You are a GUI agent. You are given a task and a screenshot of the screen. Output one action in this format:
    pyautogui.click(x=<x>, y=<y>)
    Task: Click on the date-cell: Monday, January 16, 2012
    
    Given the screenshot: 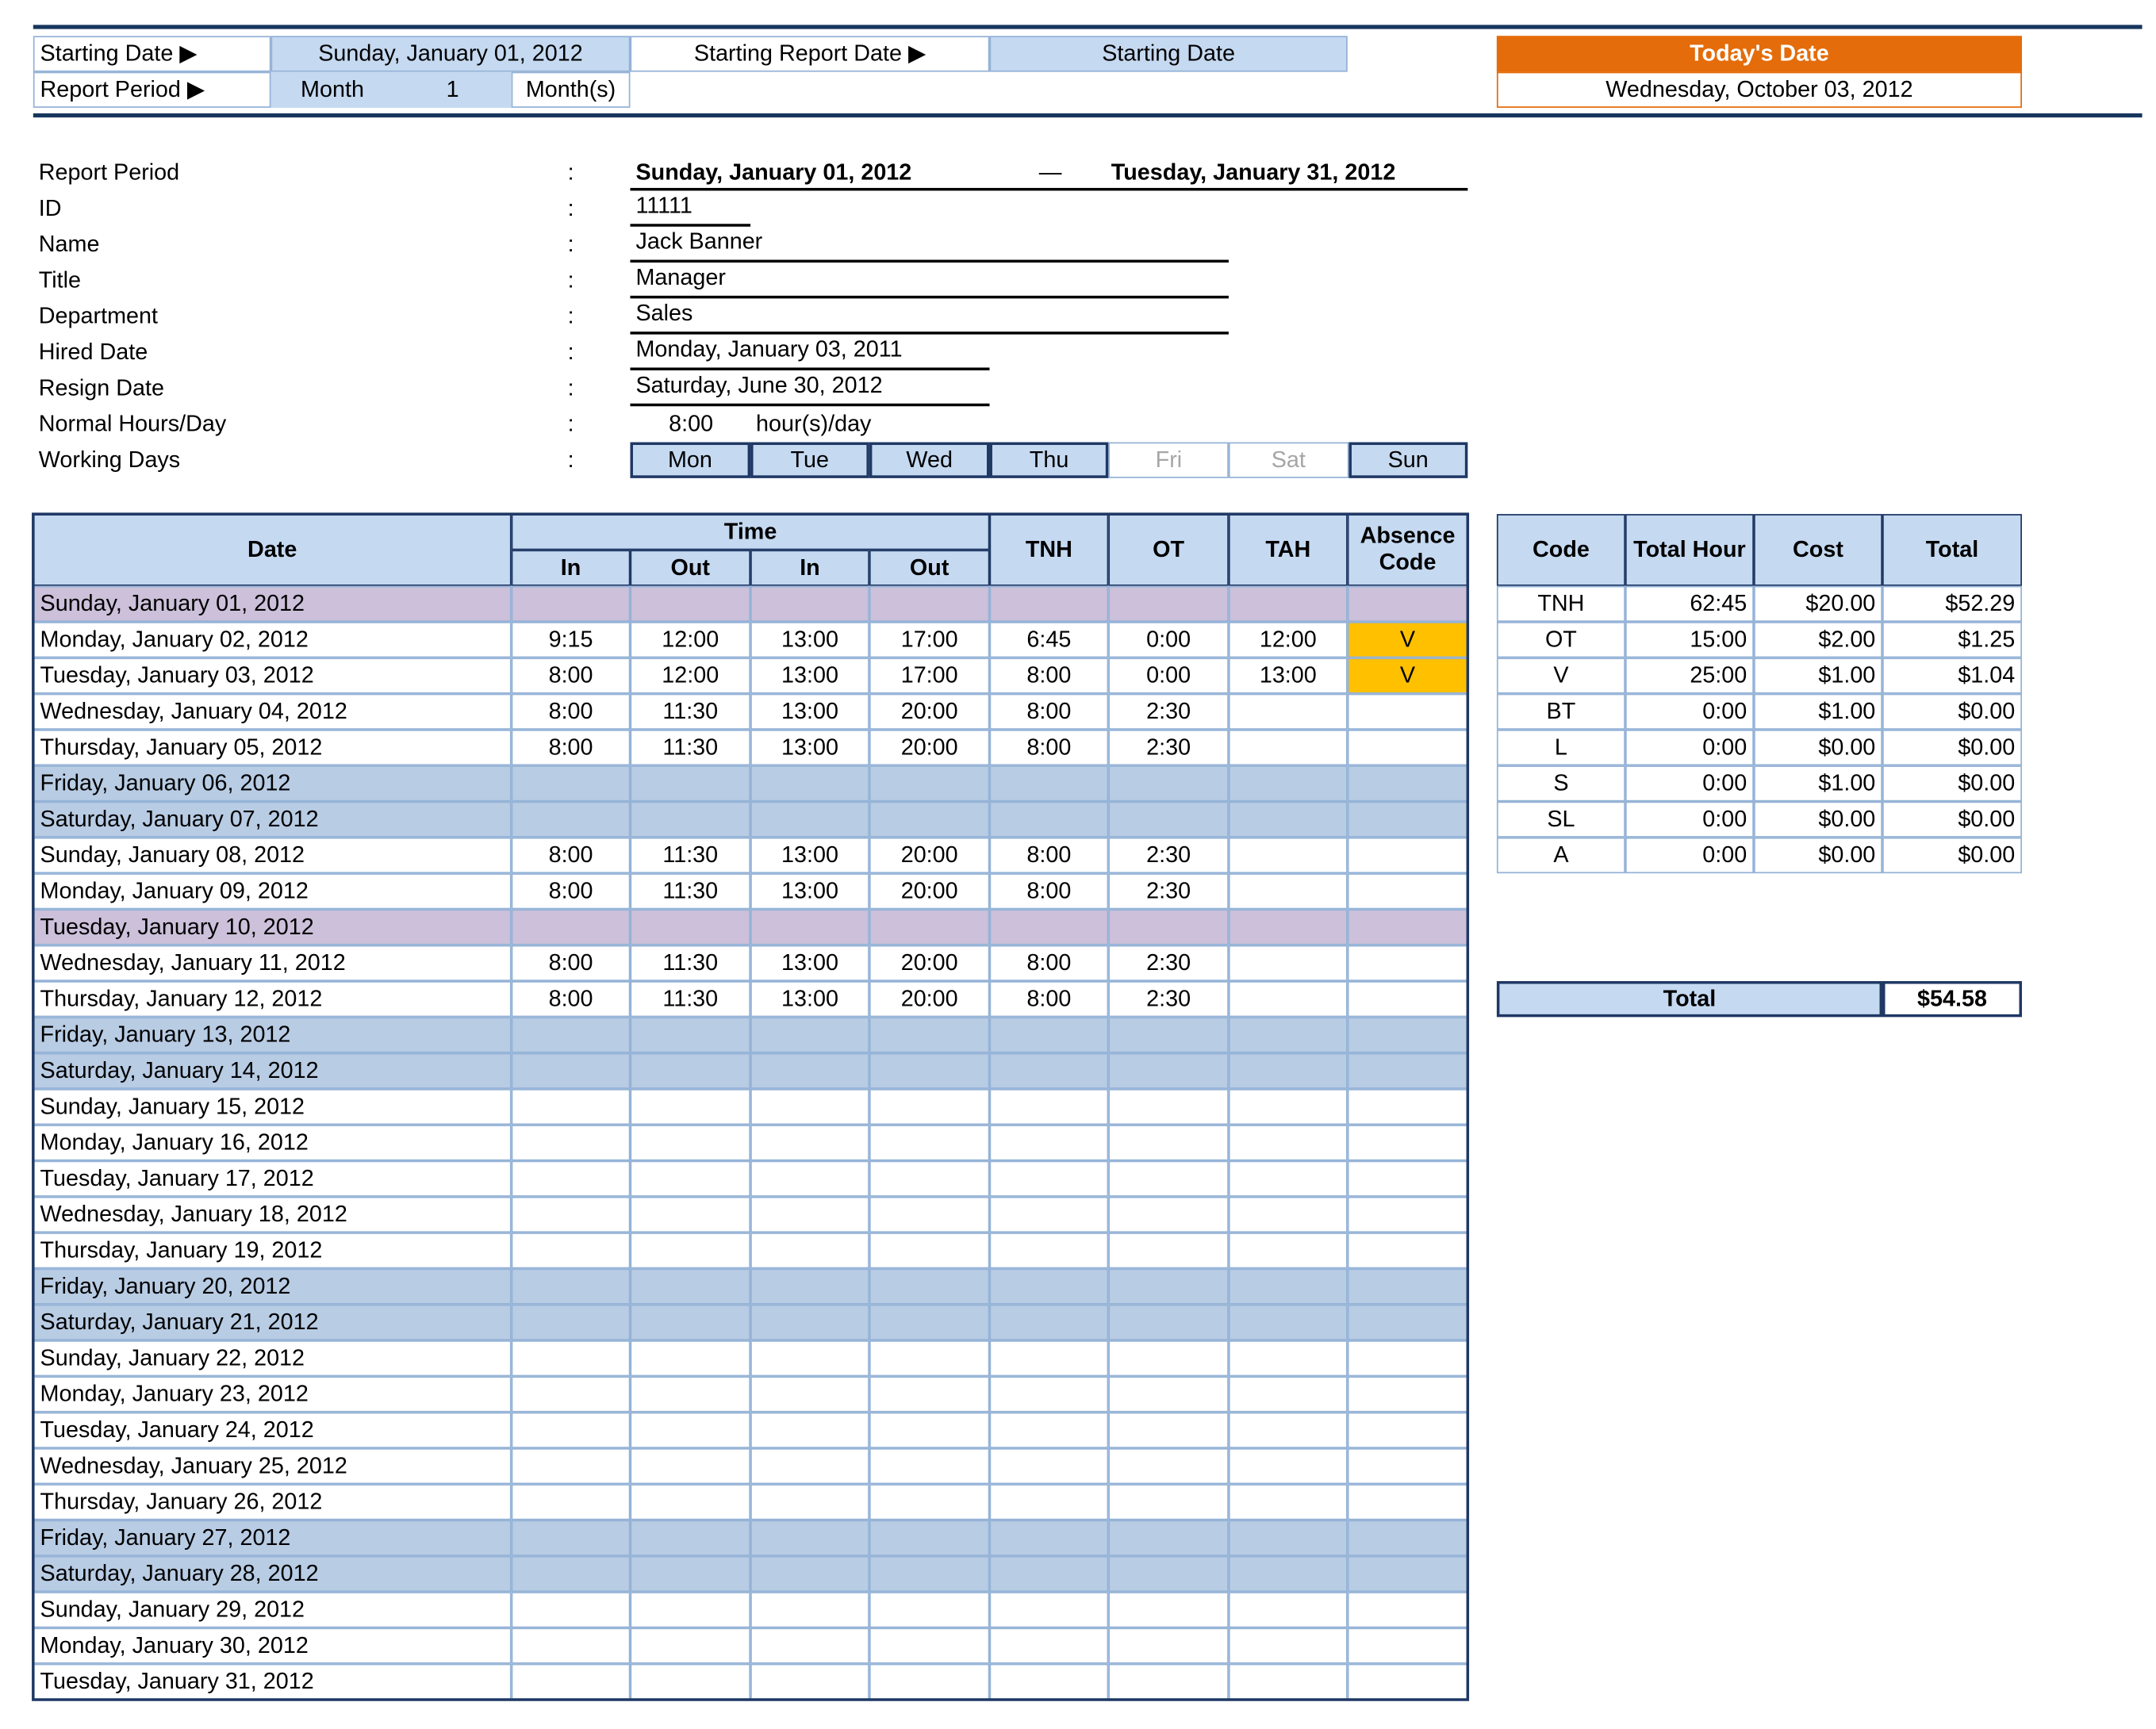 What is the action you would take?
    pyautogui.click(x=272, y=1143)
    